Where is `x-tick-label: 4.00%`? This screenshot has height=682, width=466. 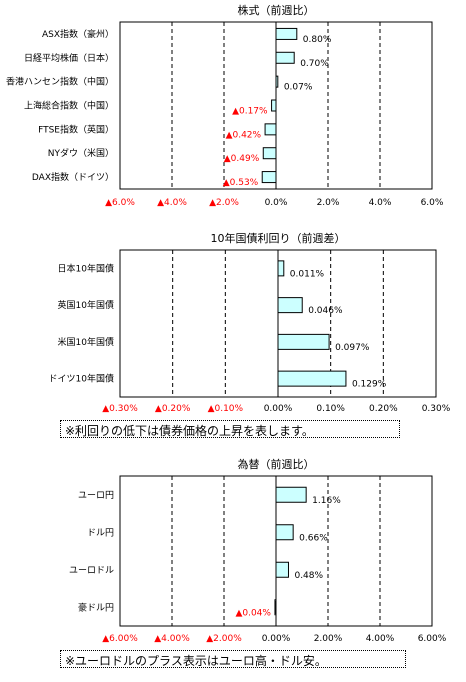 x-tick-label: 4.00% is located at coordinates (380, 639).